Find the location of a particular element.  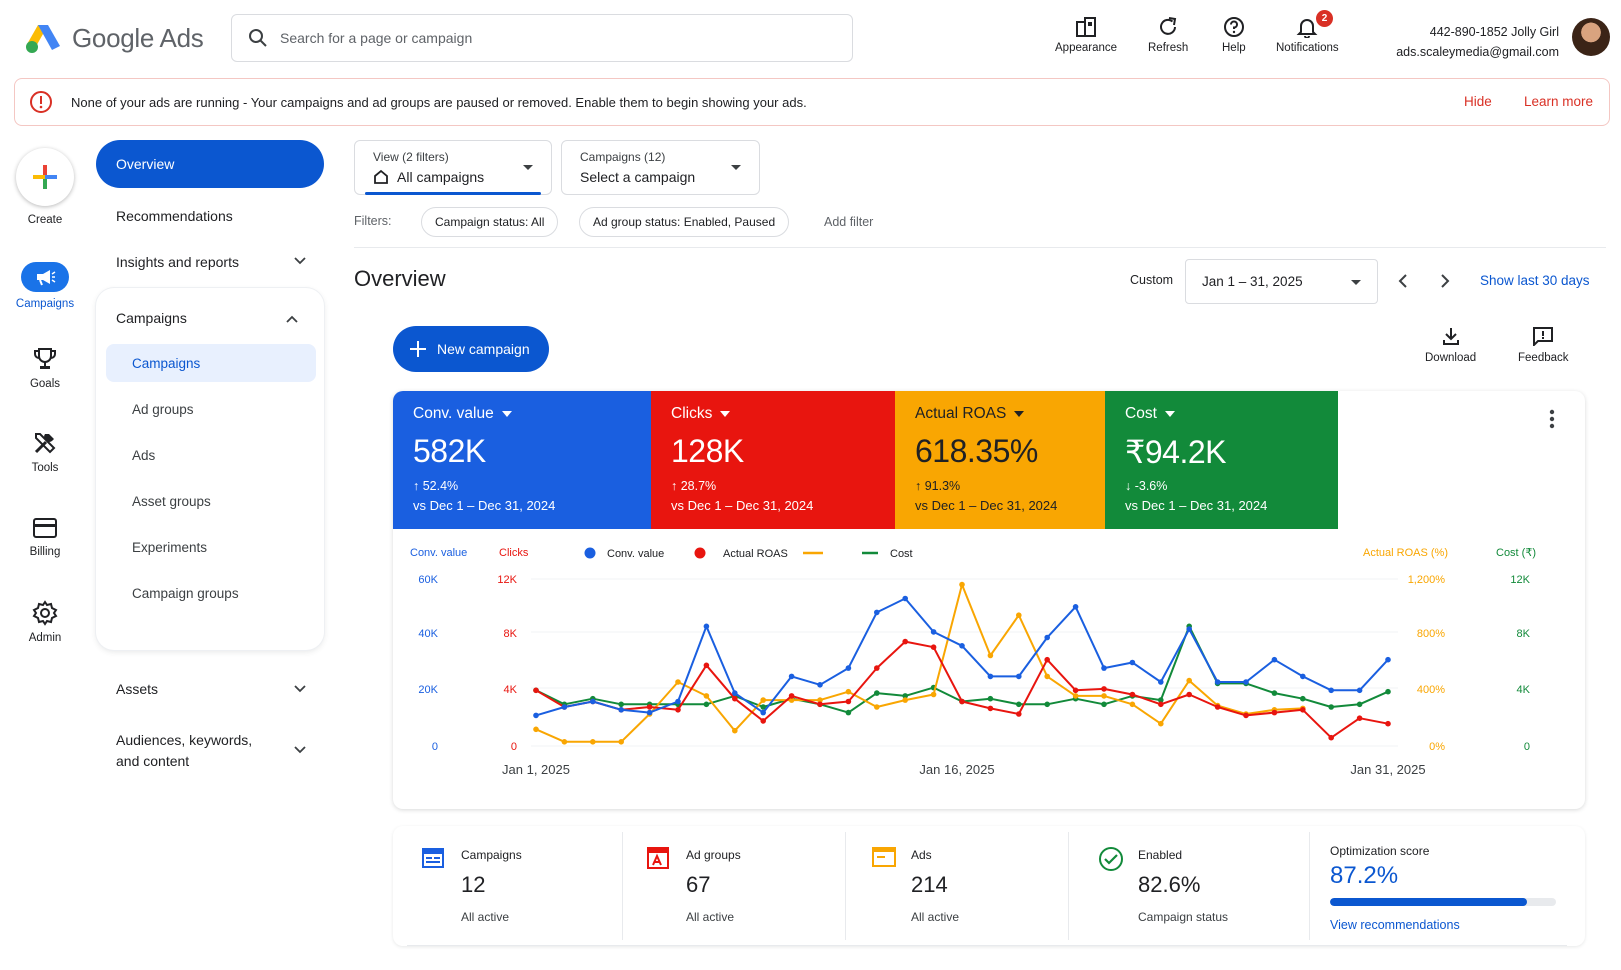

nav-sub-ads: Ads is located at coordinates (144, 455).